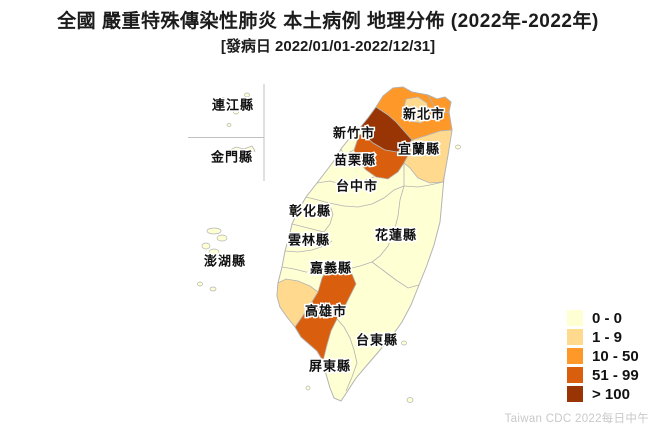  What do you see at coordinates (396, 234) in the screenshot?
I see `county-label: 花蓮縣` at bounding box center [396, 234].